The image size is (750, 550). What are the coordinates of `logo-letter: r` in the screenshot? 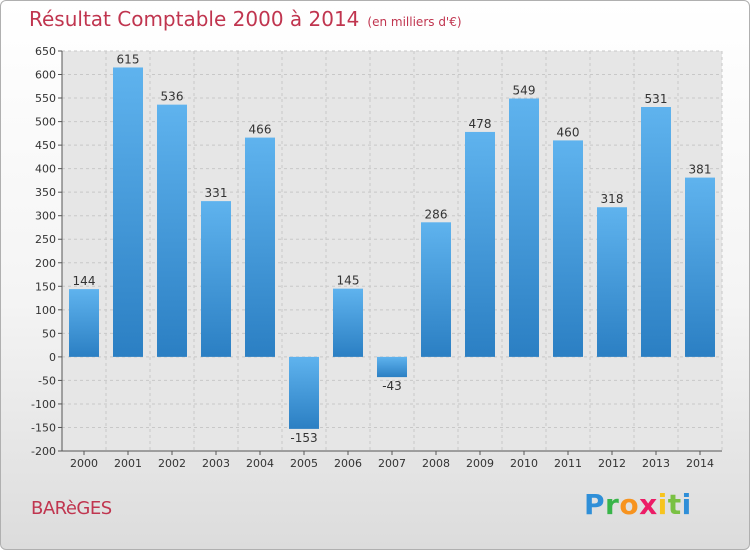 It's located at (612, 504).